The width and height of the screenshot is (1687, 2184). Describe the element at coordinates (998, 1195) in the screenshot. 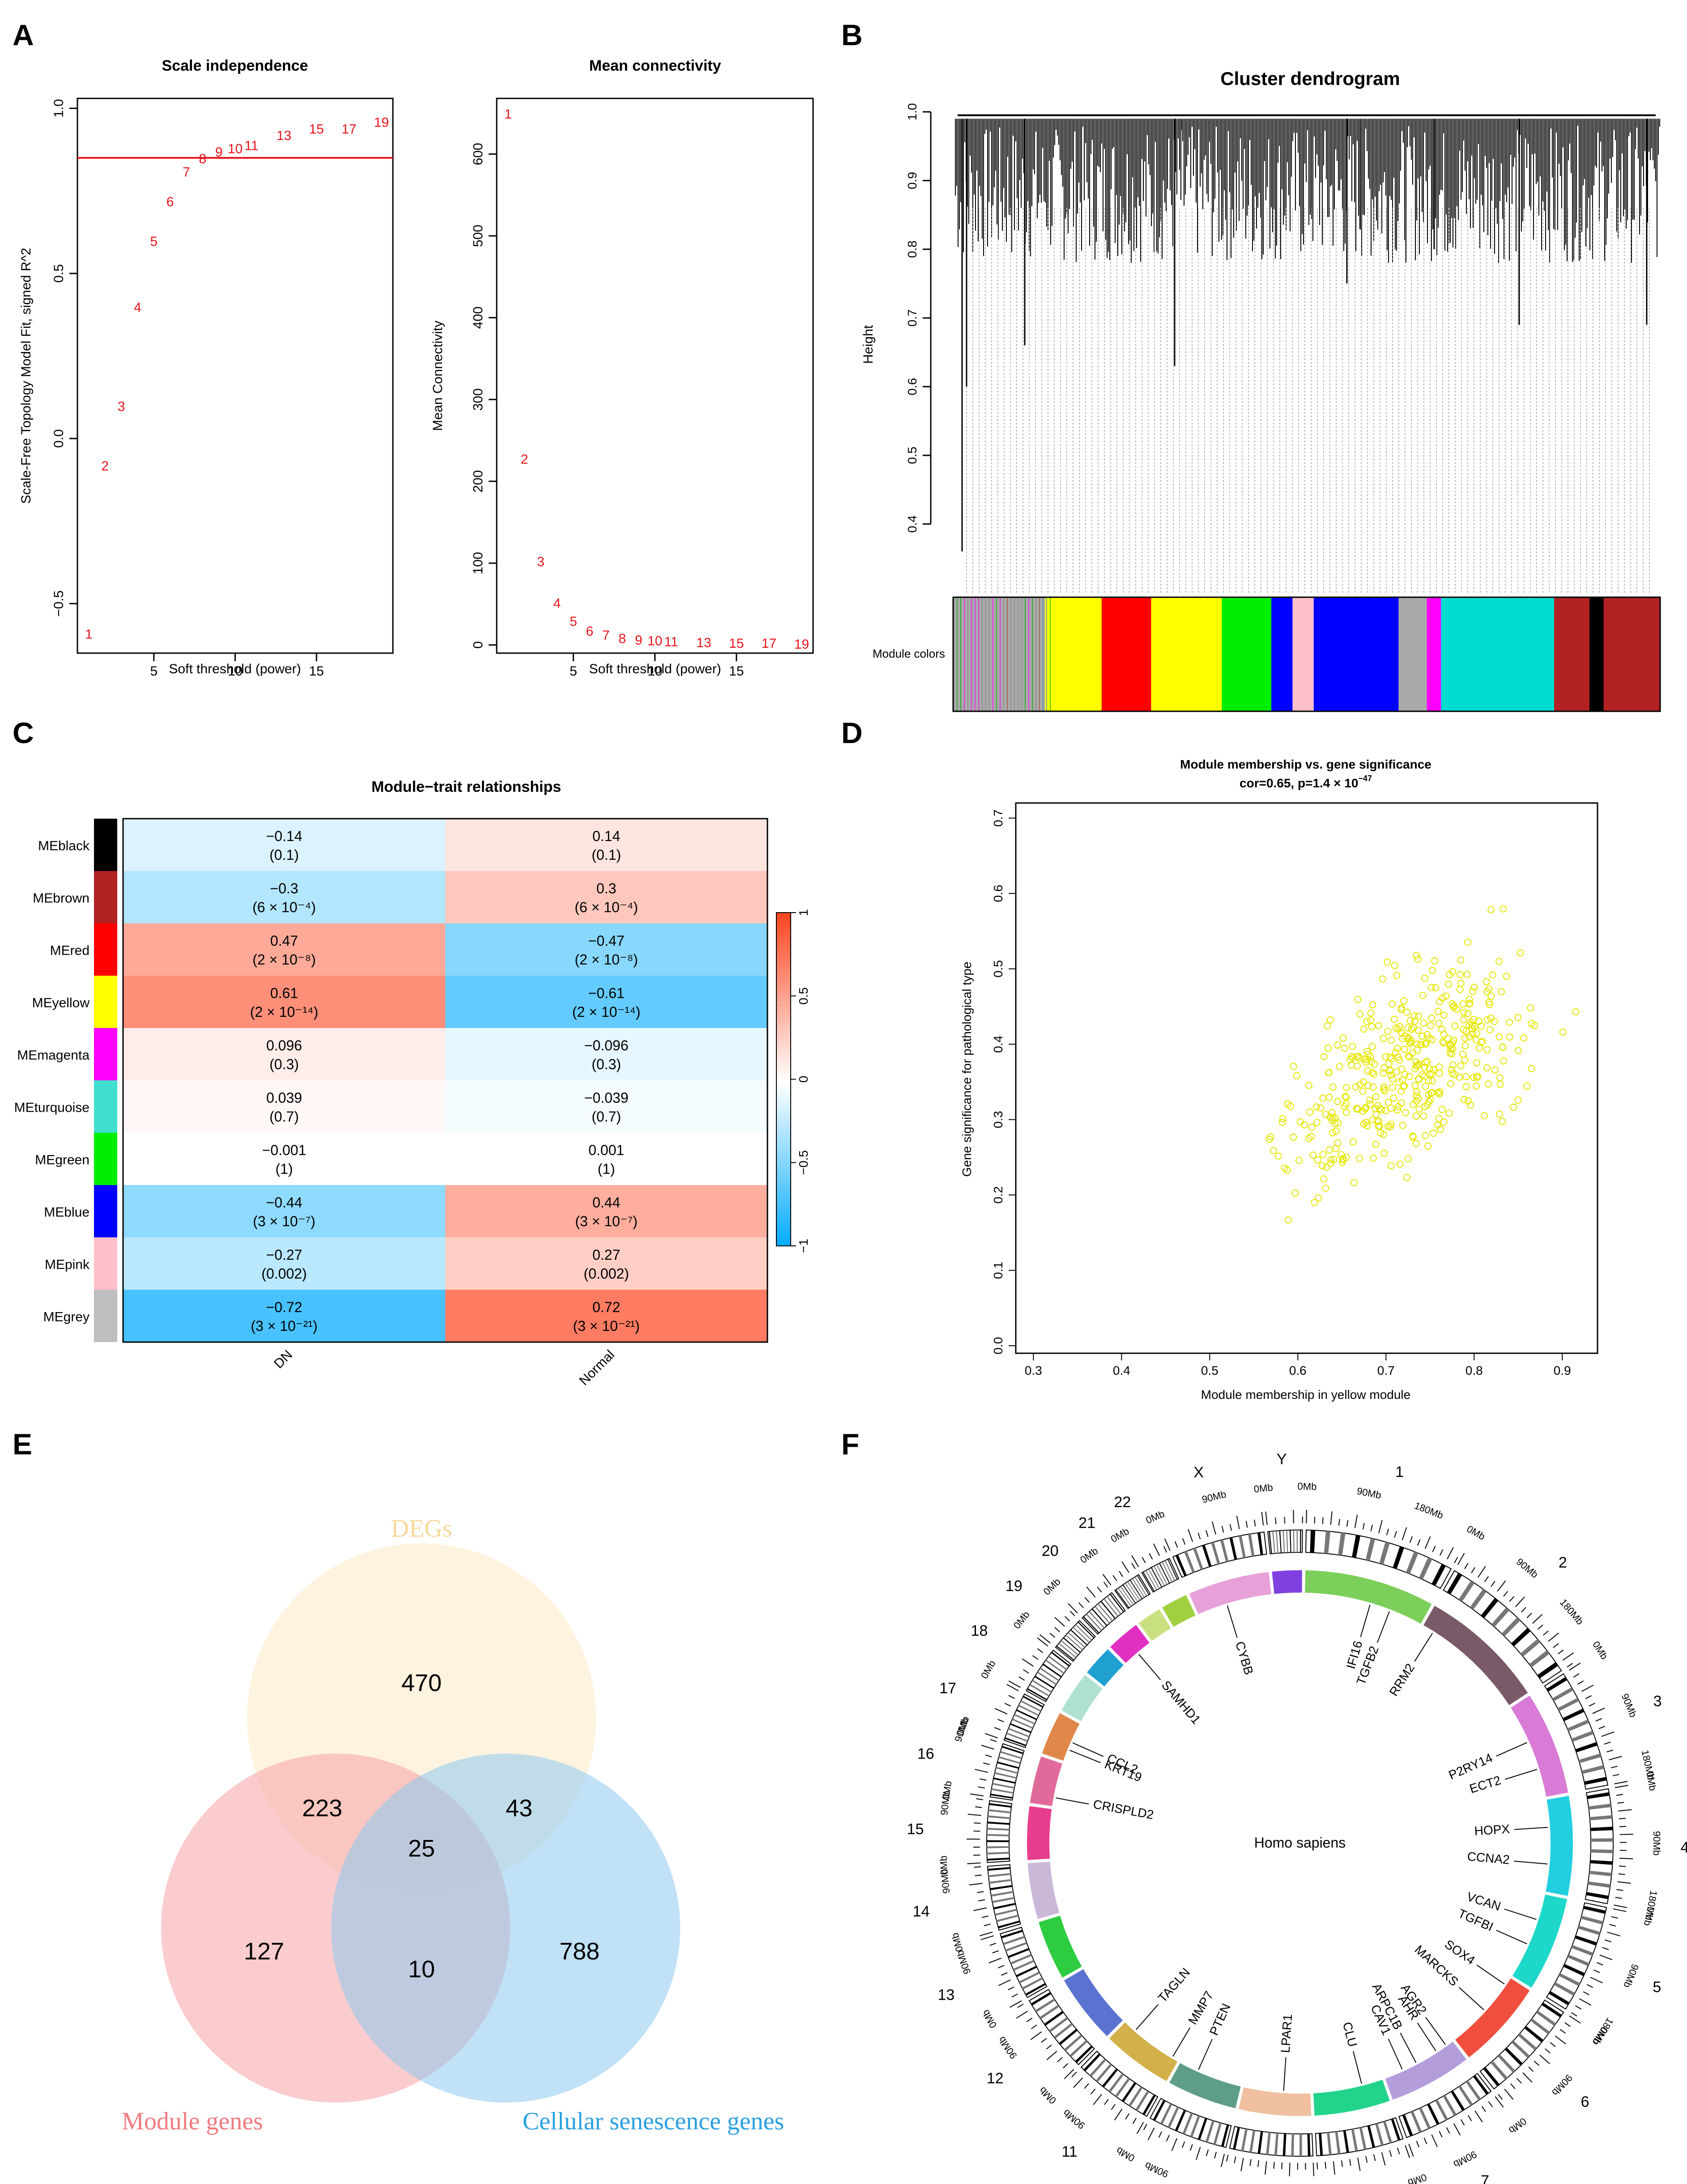

I see `y-tick-label: 0.2` at that location.